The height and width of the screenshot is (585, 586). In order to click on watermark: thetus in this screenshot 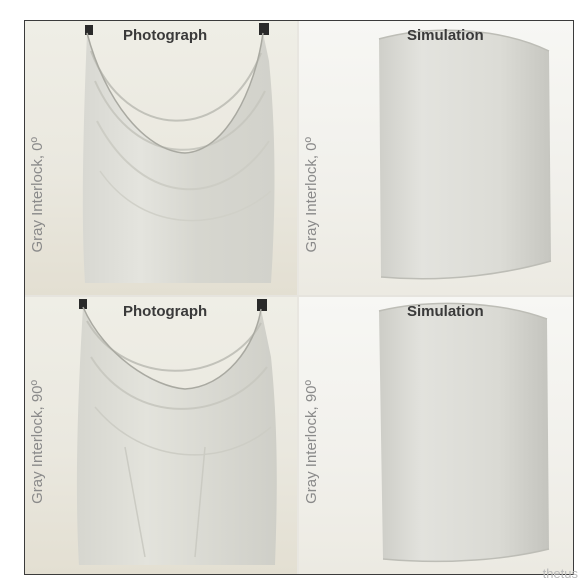, I will do `click(560, 573)`.